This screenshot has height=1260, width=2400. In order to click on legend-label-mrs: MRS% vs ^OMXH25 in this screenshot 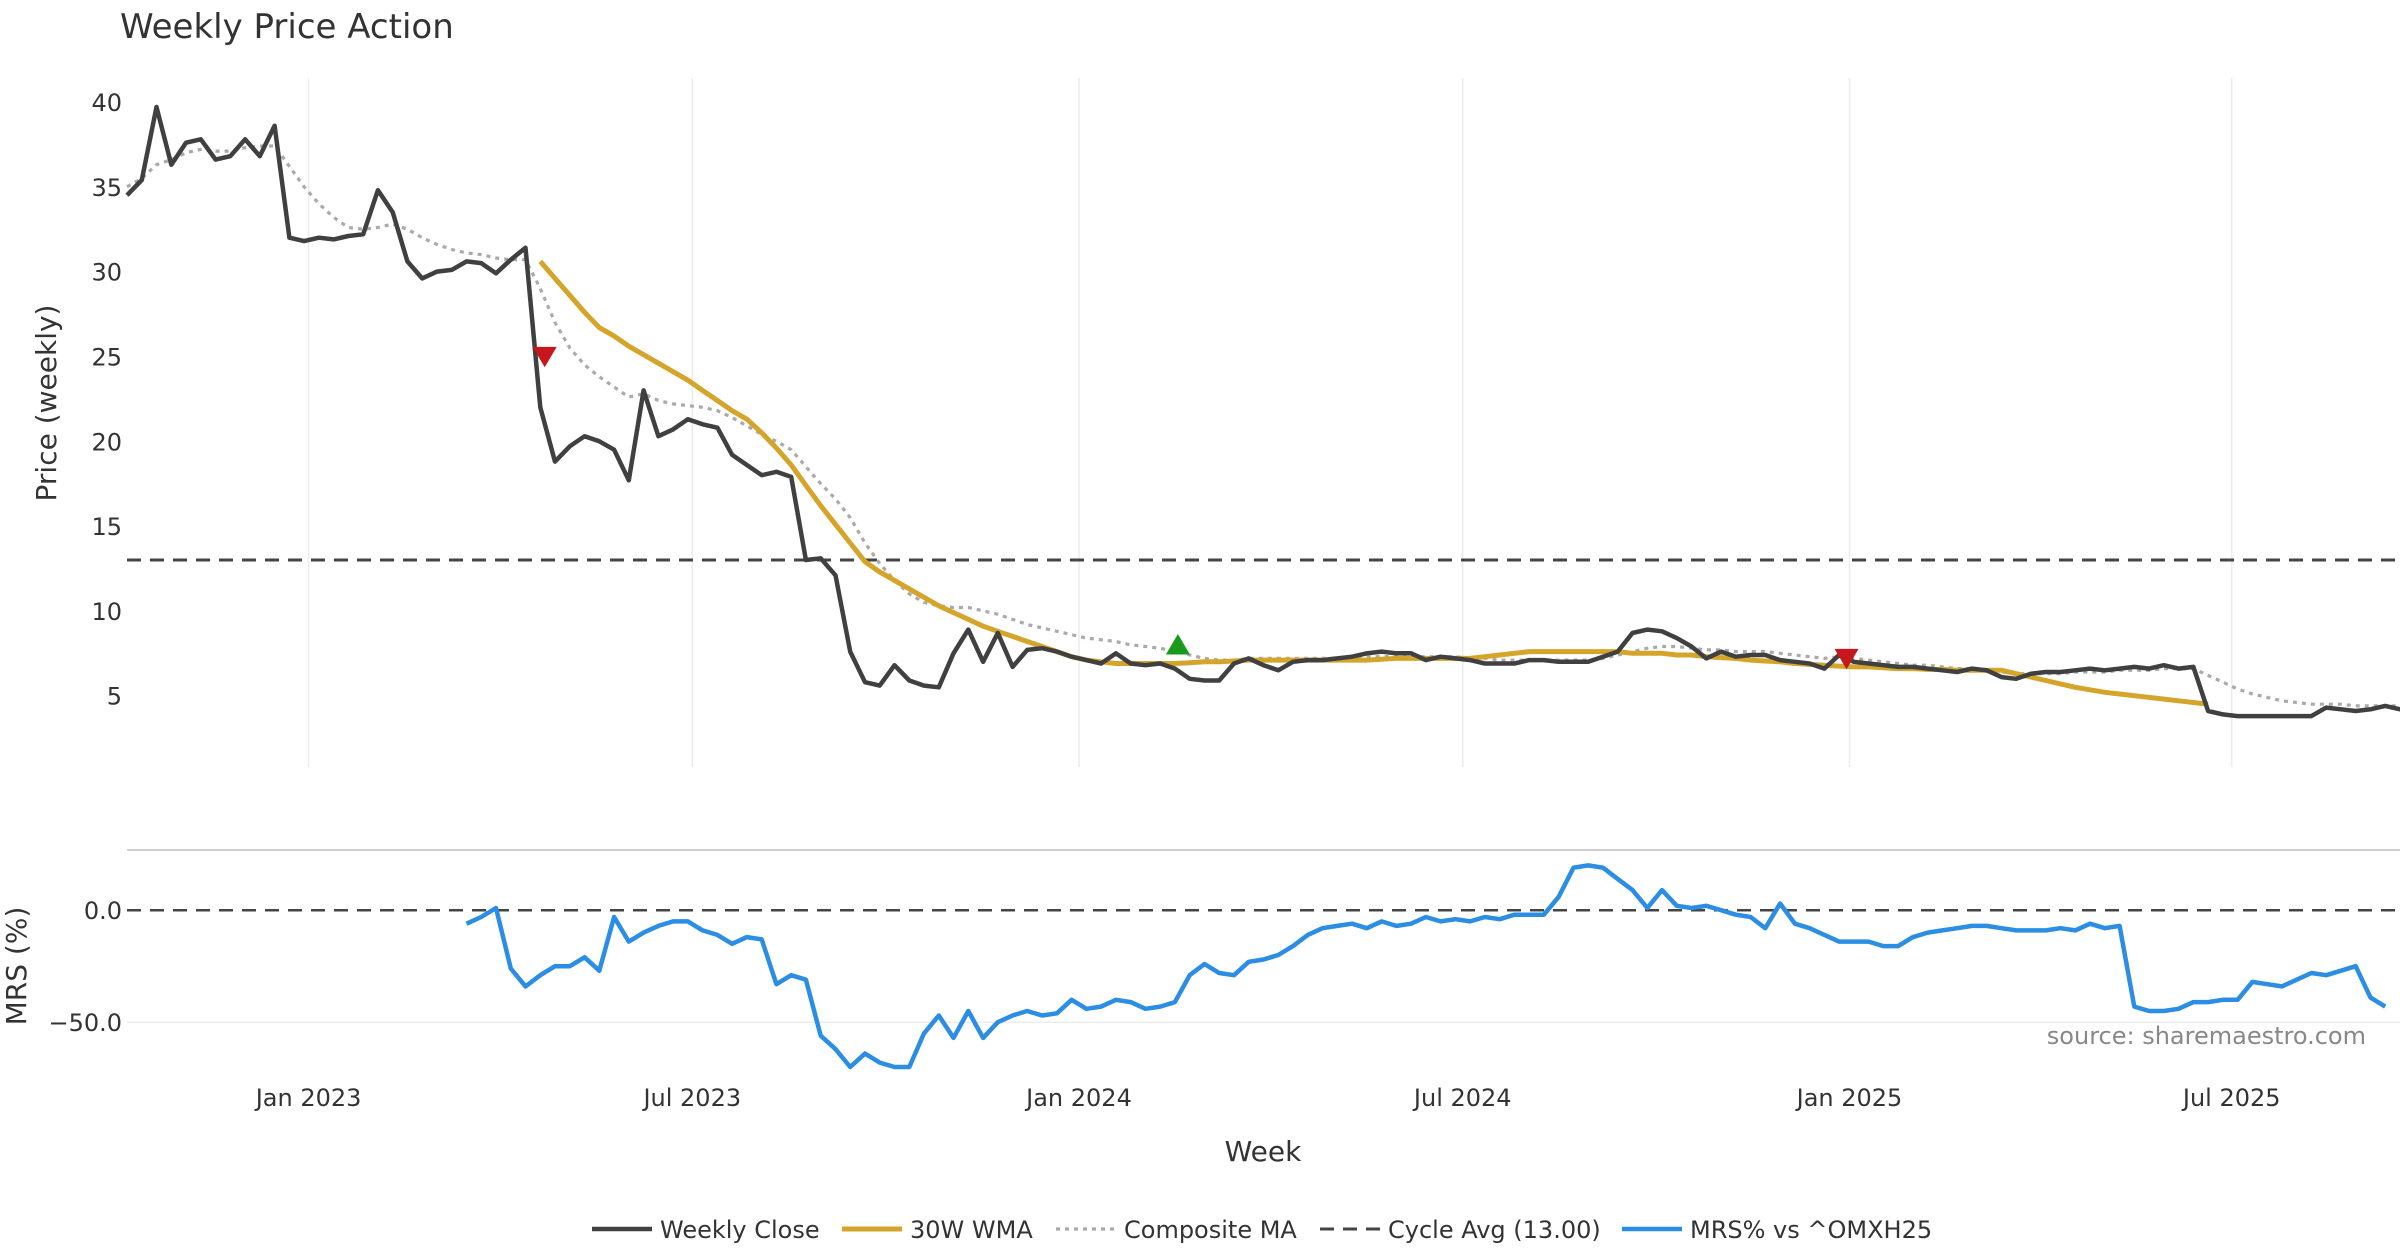, I will do `click(1811, 1230)`.